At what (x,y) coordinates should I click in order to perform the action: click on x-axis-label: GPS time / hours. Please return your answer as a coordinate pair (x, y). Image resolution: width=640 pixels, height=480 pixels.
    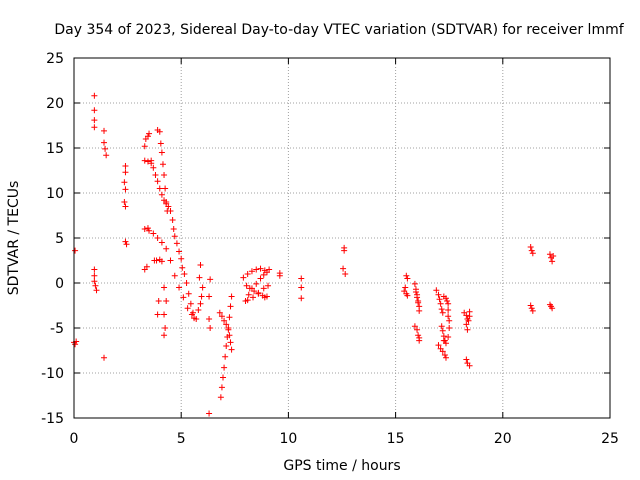
    Looking at the image, I should click on (341, 466).